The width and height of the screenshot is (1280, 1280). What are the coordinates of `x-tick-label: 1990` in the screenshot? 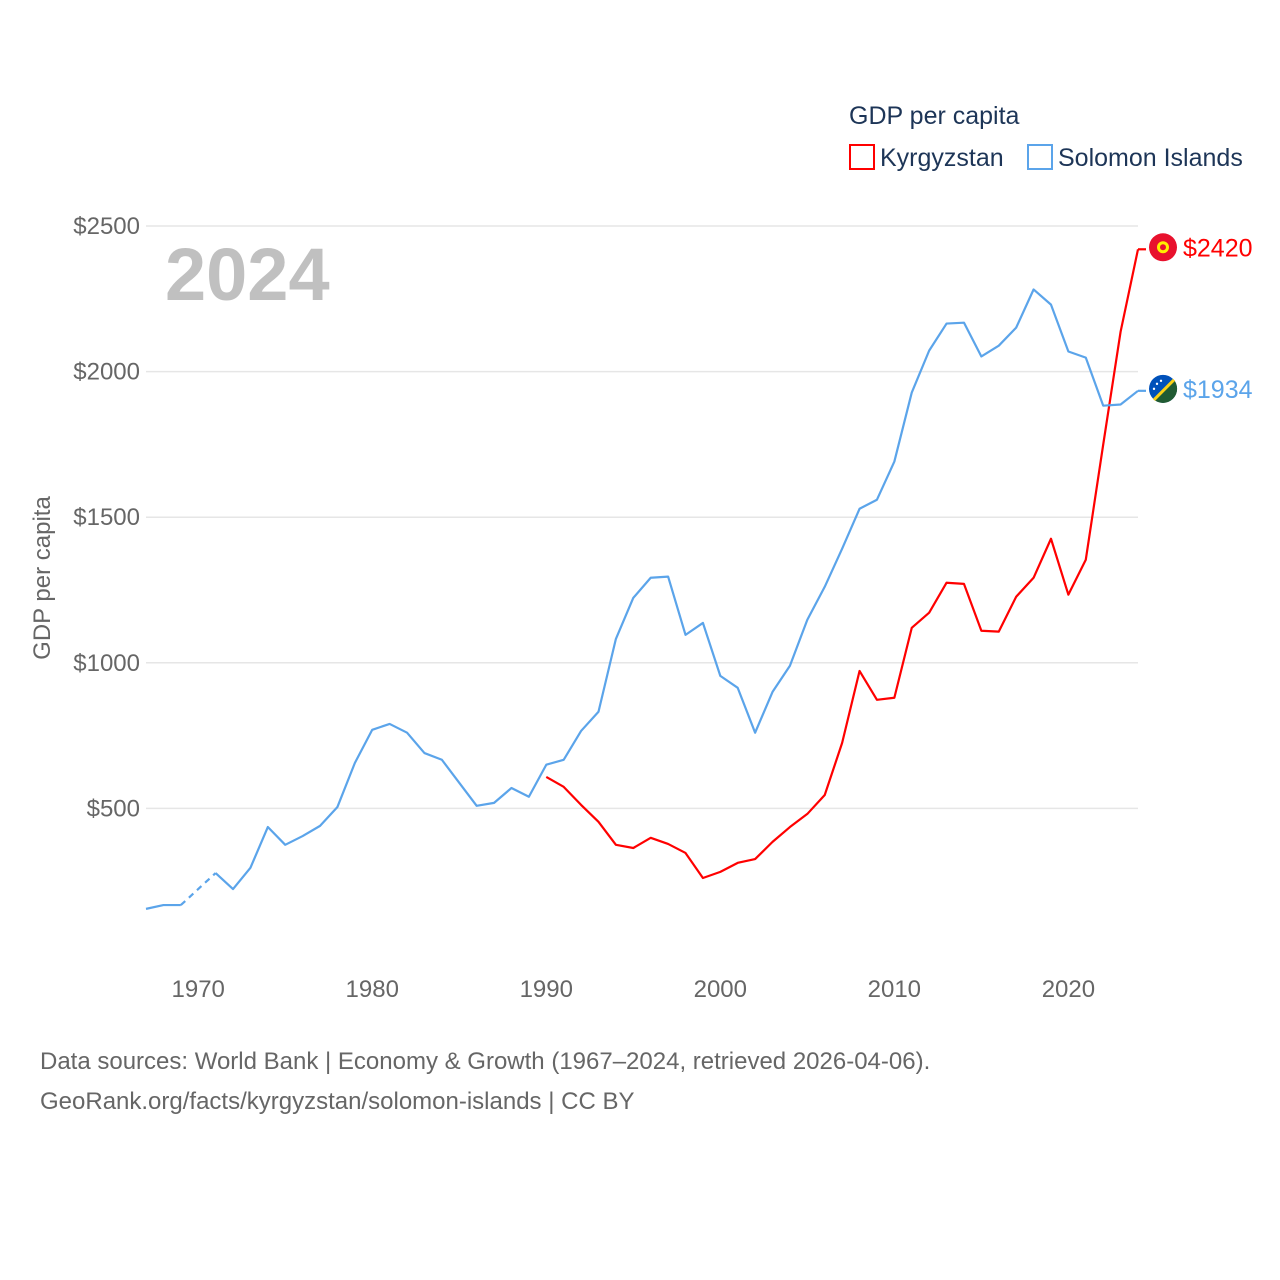 It's located at (546, 989).